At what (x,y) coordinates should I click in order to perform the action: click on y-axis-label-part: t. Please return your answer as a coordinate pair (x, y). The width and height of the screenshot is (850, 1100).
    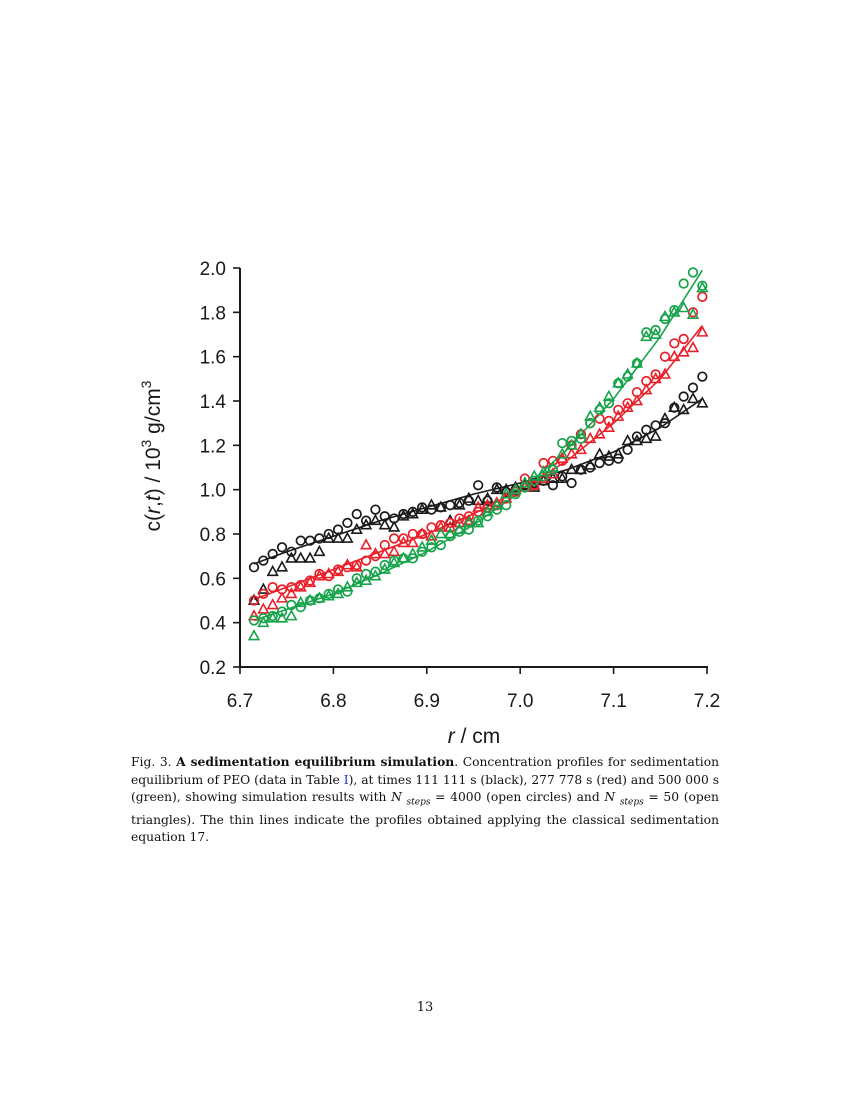
    Looking at the image, I should click on (153, 497).